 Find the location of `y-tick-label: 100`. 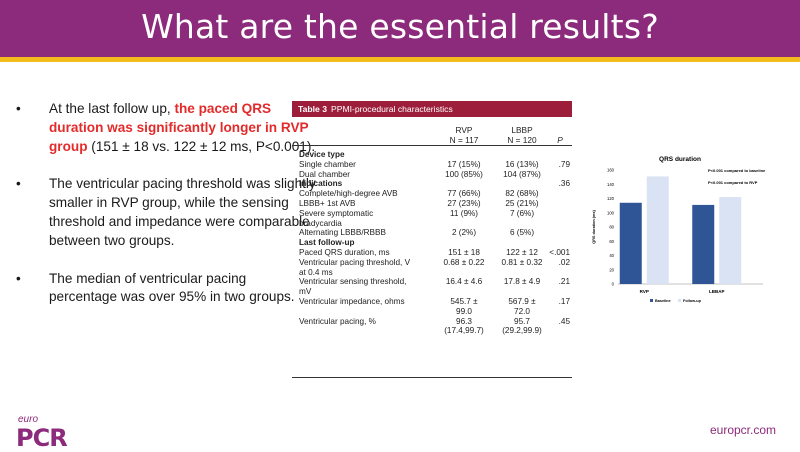

y-tick-label: 100 is located at coordinates (611, 212).